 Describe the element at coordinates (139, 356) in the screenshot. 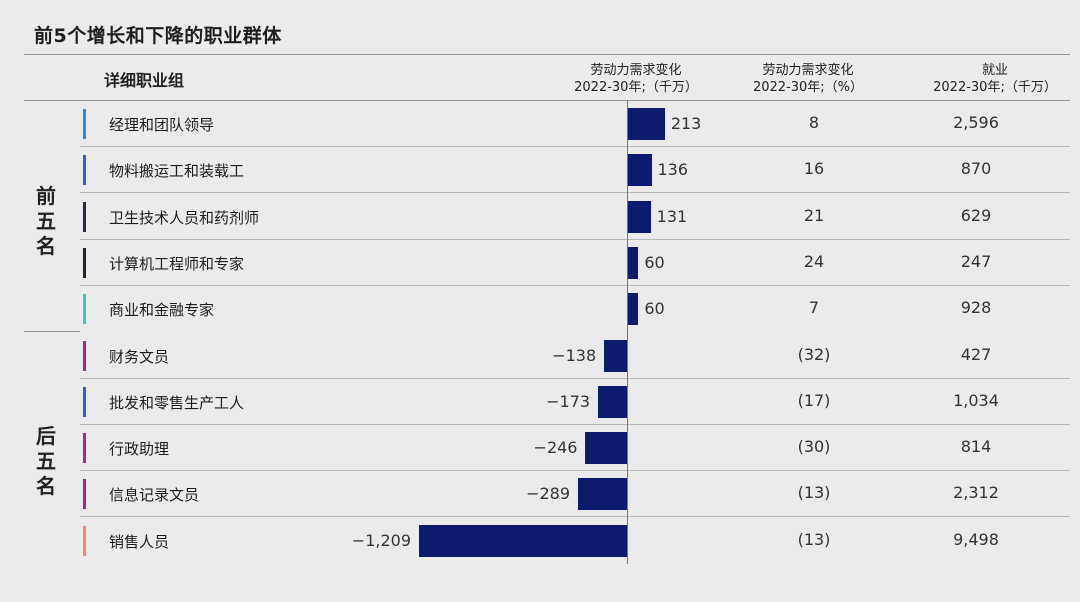

I see `occupation-name: 财务文员` at that location.